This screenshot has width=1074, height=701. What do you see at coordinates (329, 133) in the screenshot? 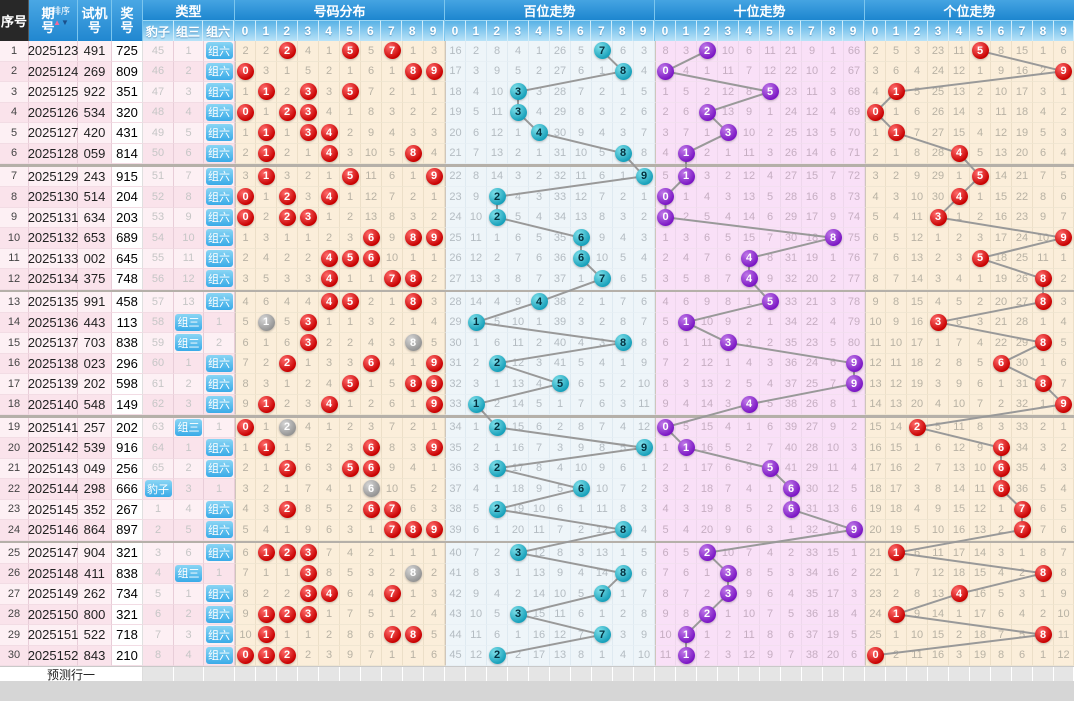
I see `ball-cell: 4` at bounding box center [329, 133].